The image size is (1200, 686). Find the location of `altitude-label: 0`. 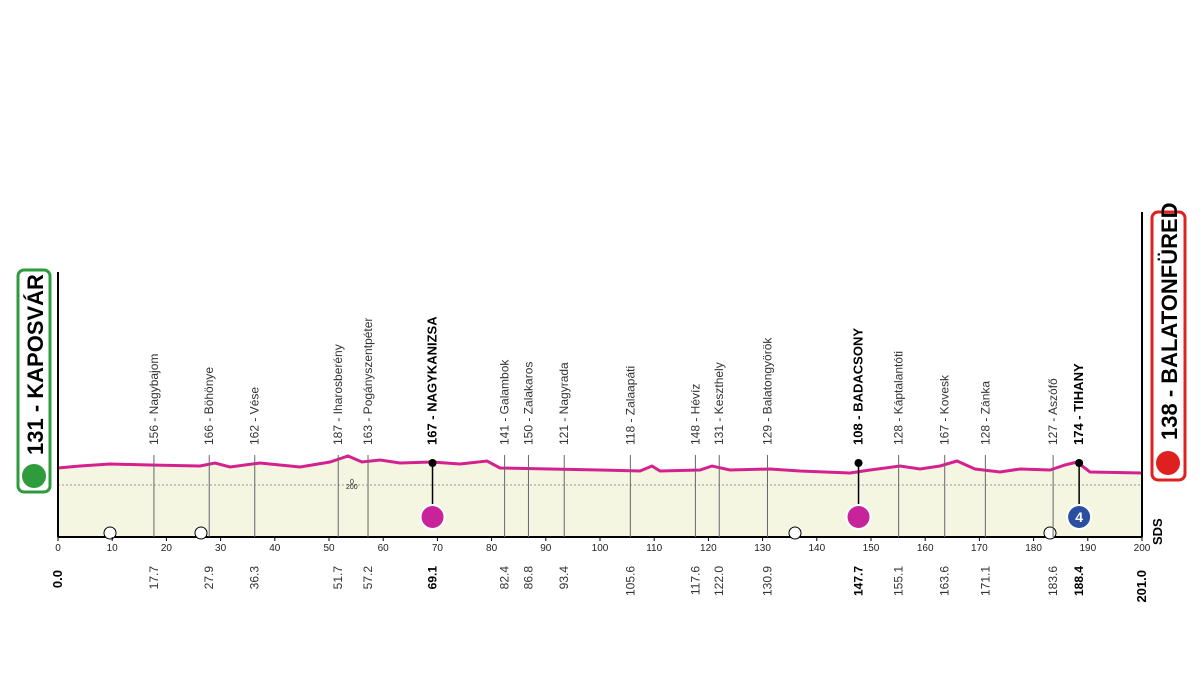

altitude-label: 0 is located at coordinates (352, 482).